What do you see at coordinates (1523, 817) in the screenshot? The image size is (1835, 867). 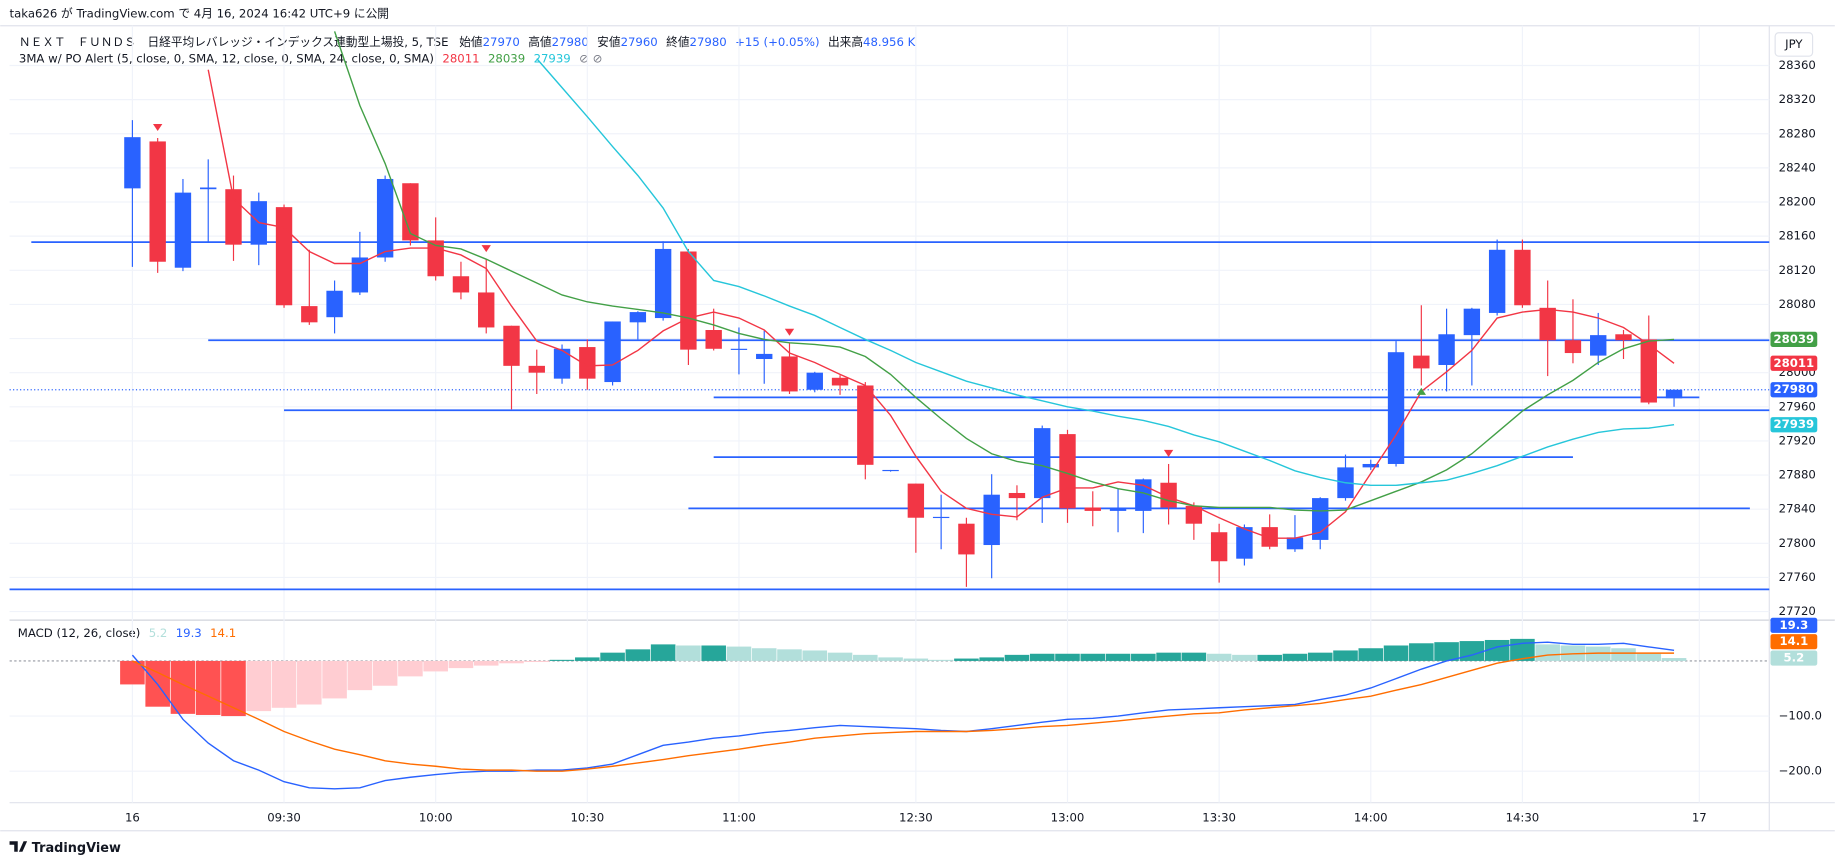 I see `x-tick-label: 14:30` at bounding box center [1523, 817].